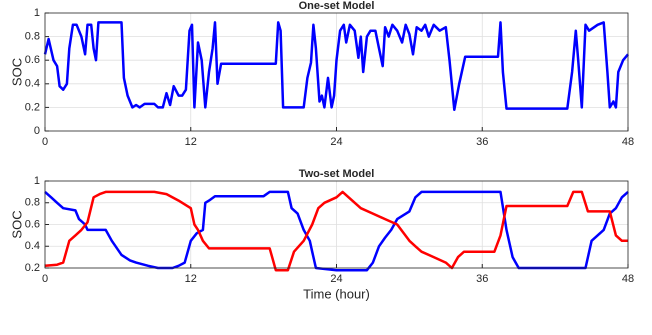 The image size is (652, 335). I want to click on x-axis-label: Time (hour), so click(336, 293).